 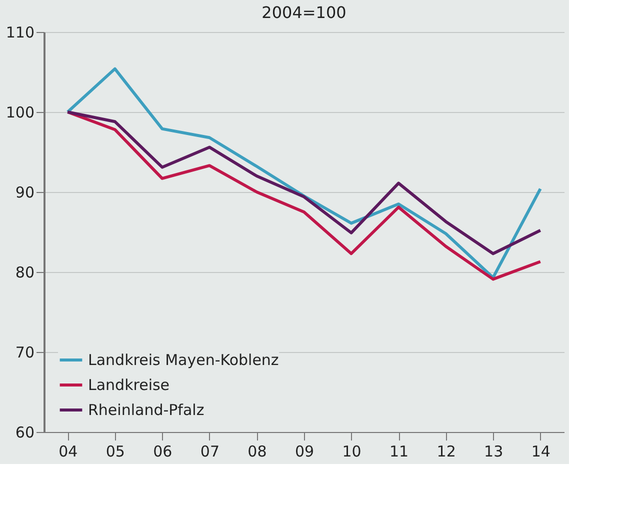 I want to click on y-tick-label: 110, so click(x=20, y=33).